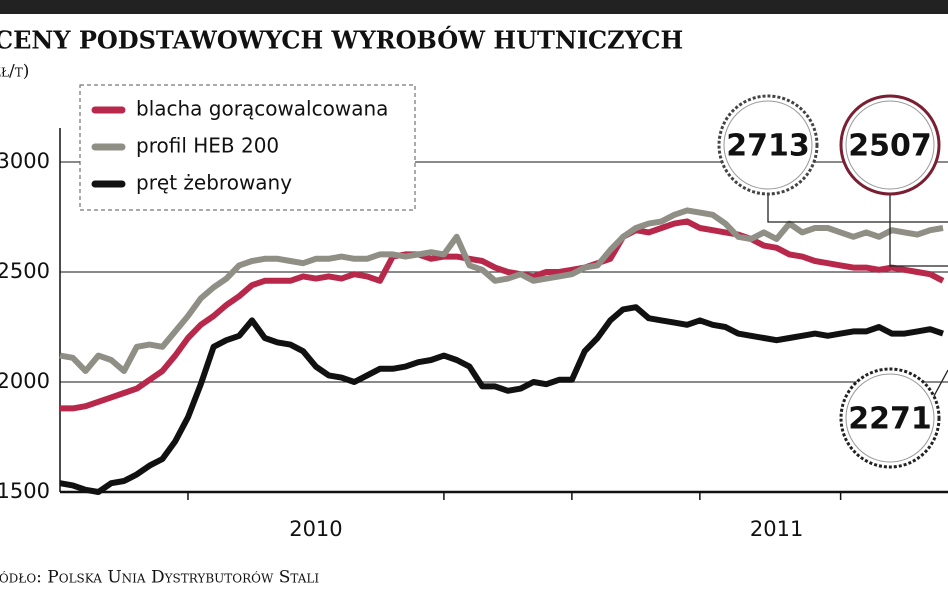 The height and width of the screenshot is (593, 948). What do you see at coordinates (25, 491) in the screenshot?
I see `y-tick-label: 1500` at bounding box center [25, 491].